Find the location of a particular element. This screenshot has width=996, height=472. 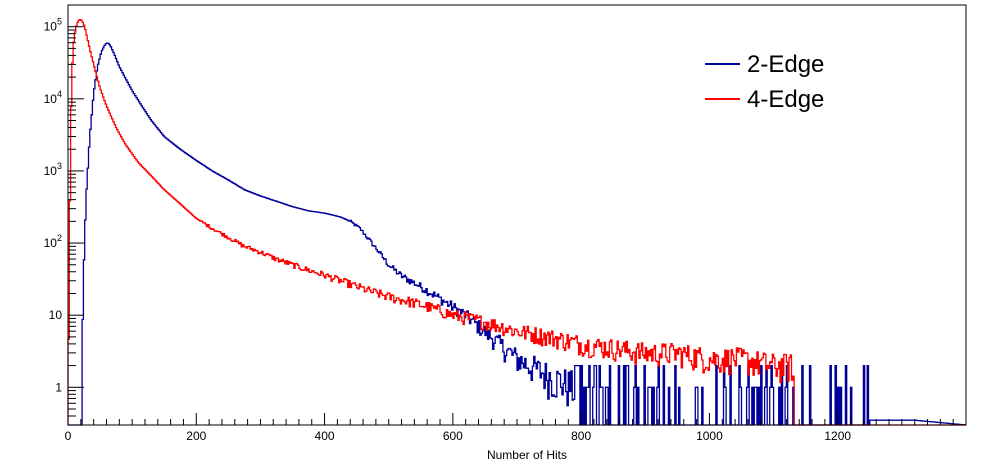

x-tick-label: 600 is located at coordinates (453, 436).